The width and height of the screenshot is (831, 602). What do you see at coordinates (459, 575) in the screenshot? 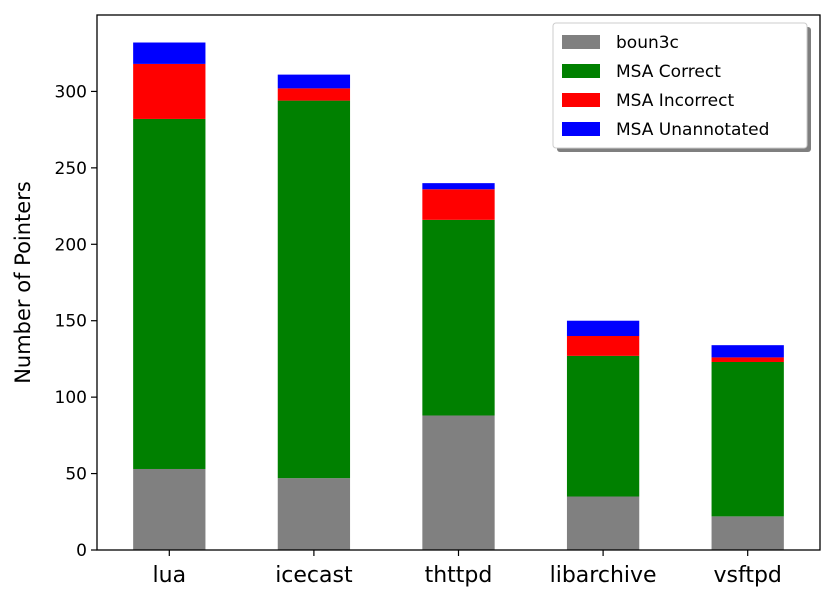
I see `x-tick-label-thttpd: thttpd` at bounding box center [459, 575].